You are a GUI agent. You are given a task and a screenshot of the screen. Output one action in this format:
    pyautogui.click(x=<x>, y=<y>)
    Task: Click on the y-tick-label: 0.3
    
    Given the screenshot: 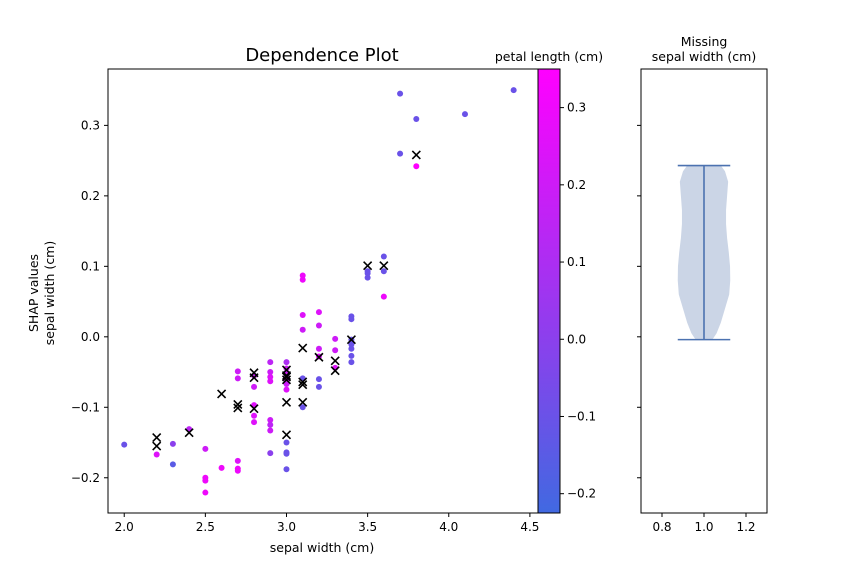 What is the action you would take?
    pyautogui.click(x=90, y=125)
    